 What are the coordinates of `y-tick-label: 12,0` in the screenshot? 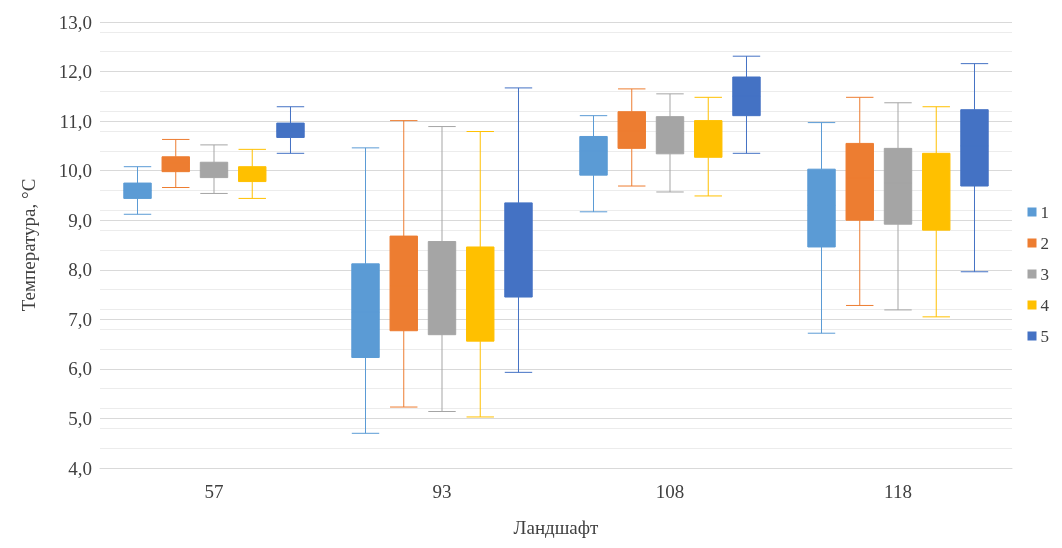 It's located at (75, 72).